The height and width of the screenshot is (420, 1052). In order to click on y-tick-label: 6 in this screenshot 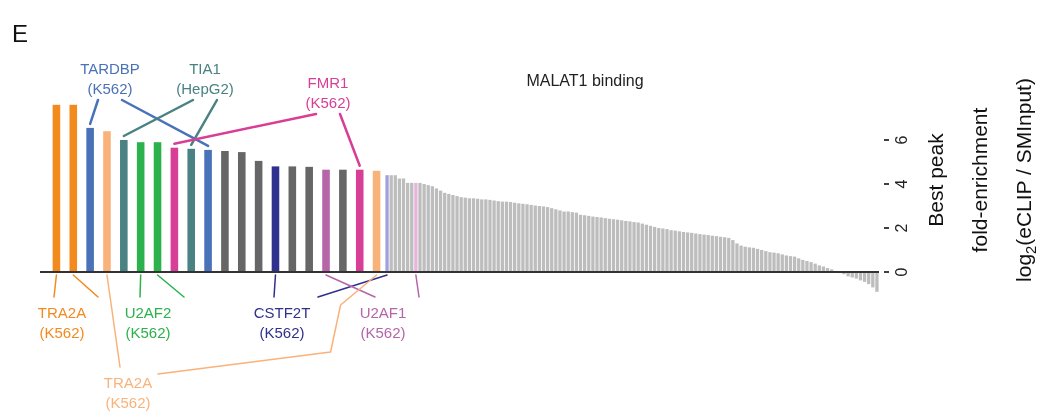, I will do `click(901, 140)`.